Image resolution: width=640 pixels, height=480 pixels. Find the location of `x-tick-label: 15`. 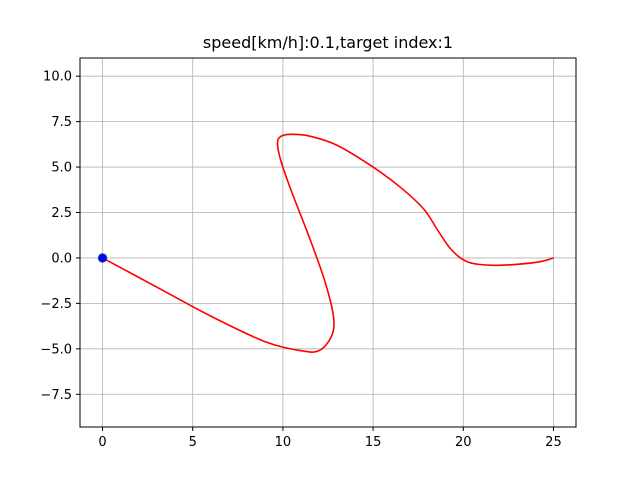

x-tick-label: 15 is located at coordinates (373, 442).